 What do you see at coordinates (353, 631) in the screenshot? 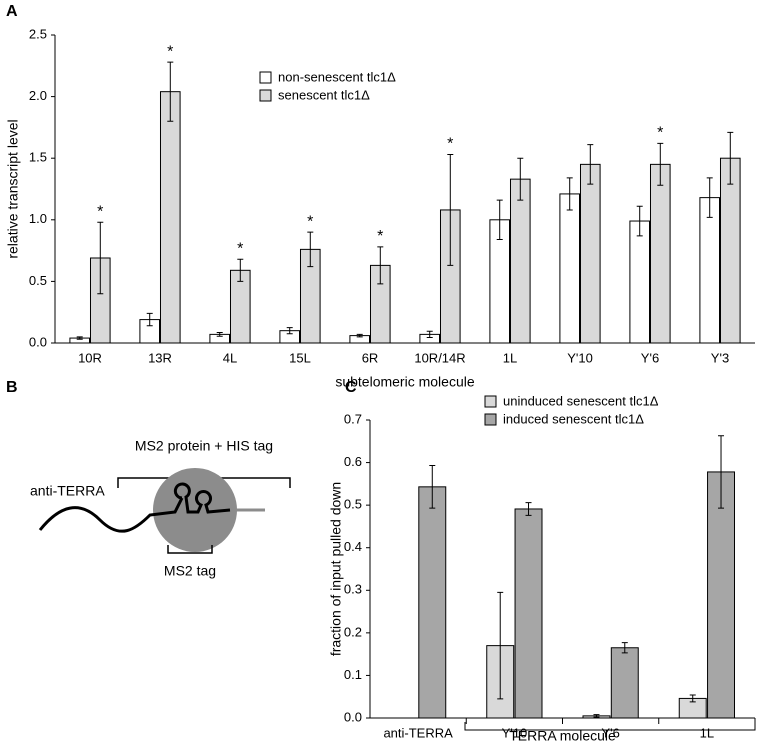
I see `y-tick-label: 0.2` at bounding box center [353, 631].